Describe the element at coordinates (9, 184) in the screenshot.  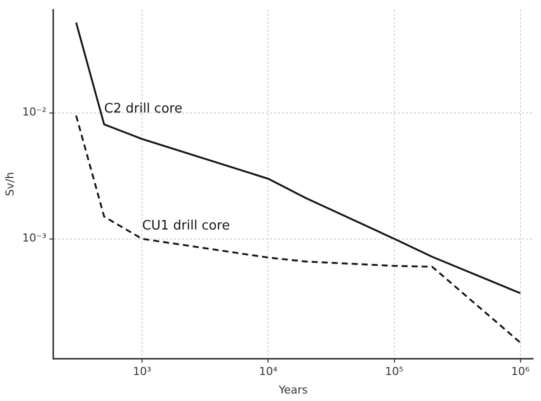
I see `y-axis-title: Sv/h` at that location.